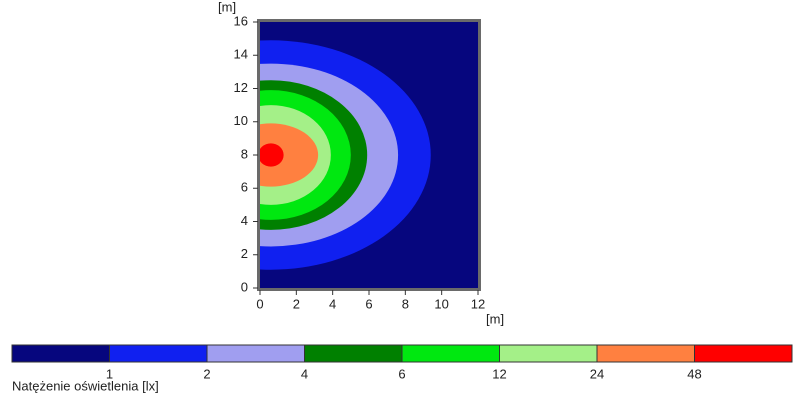 This screenshot has height=405, width=800. I want to click on x-tick-label: 10, so click(441, 303).